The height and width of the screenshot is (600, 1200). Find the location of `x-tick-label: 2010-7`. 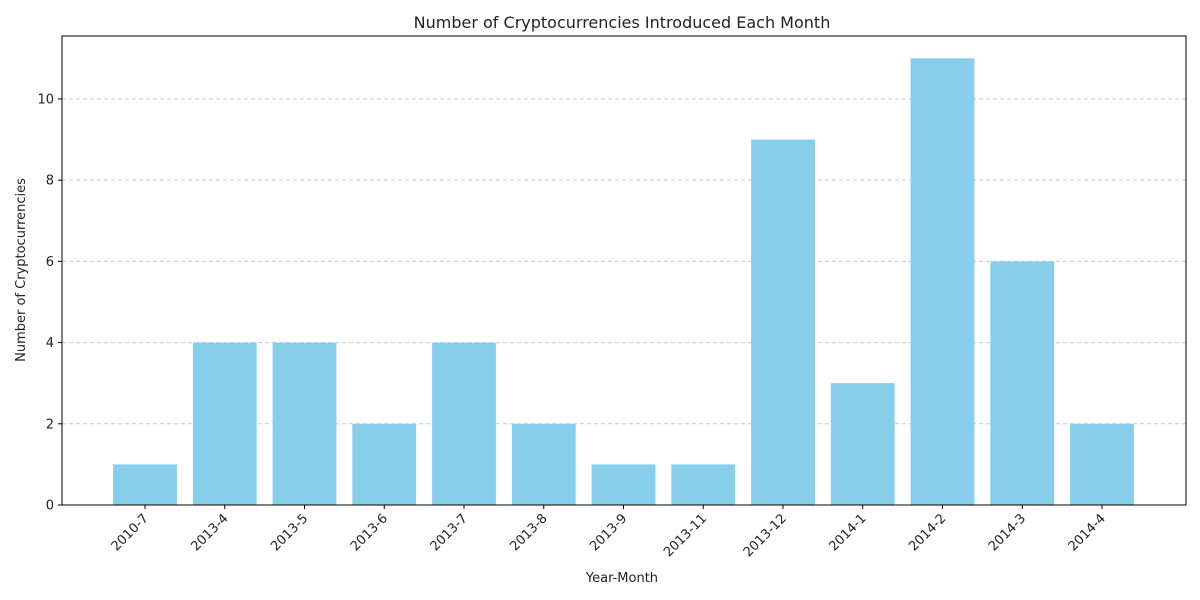

x-tick-label: 2010-7 is located at coordinates (130, 532).